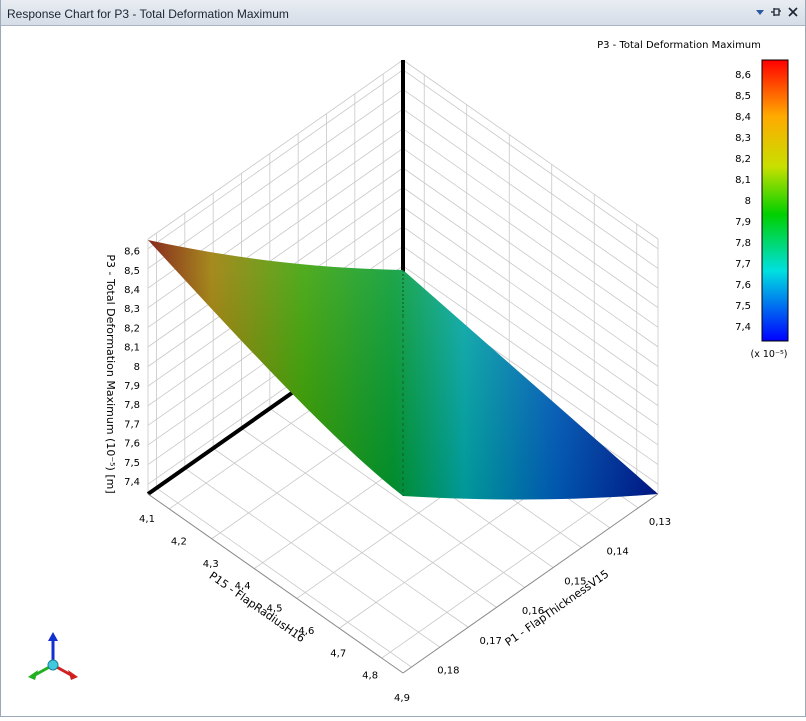  What do you see at coordinates (243, 586) in the screenshot?
I see `x-tick-label: 4,4` at bounding box center [243, 586].